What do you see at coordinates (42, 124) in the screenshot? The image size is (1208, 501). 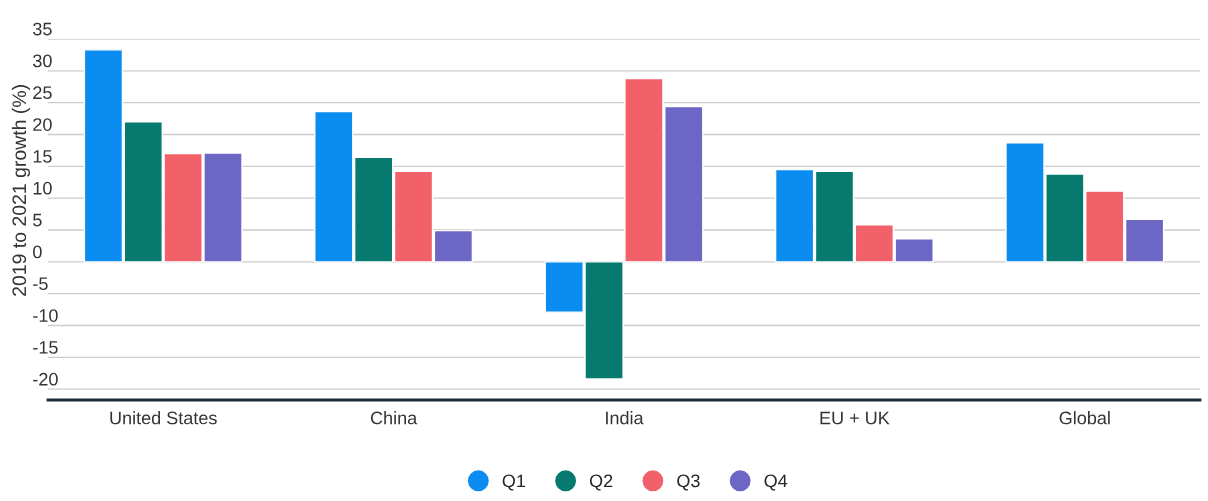 I see `y-tick-label: 20` at bounding box center [42, 124].